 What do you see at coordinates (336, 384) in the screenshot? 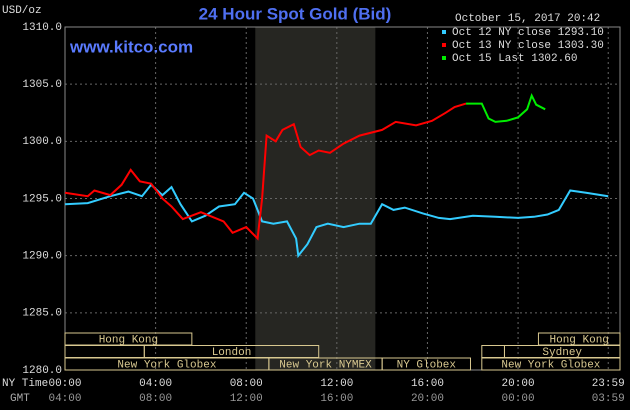
I see `x-tick-label: 12:00` at bounding box center [336, 384].